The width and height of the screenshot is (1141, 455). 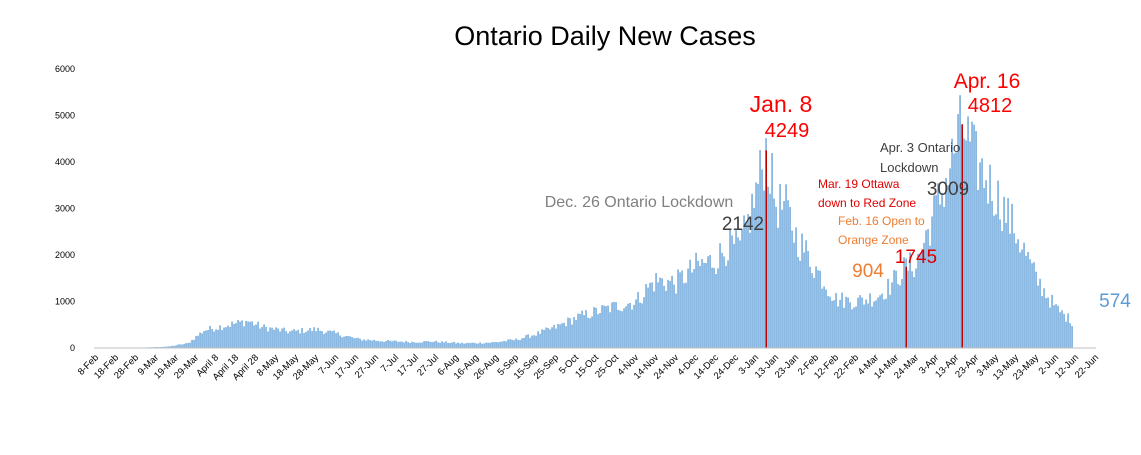 What do you see at coordinates (781, 104) in the screenshot?
I see `annotation-jan8-date: Jan. 8` at bounding box center [781, 104].